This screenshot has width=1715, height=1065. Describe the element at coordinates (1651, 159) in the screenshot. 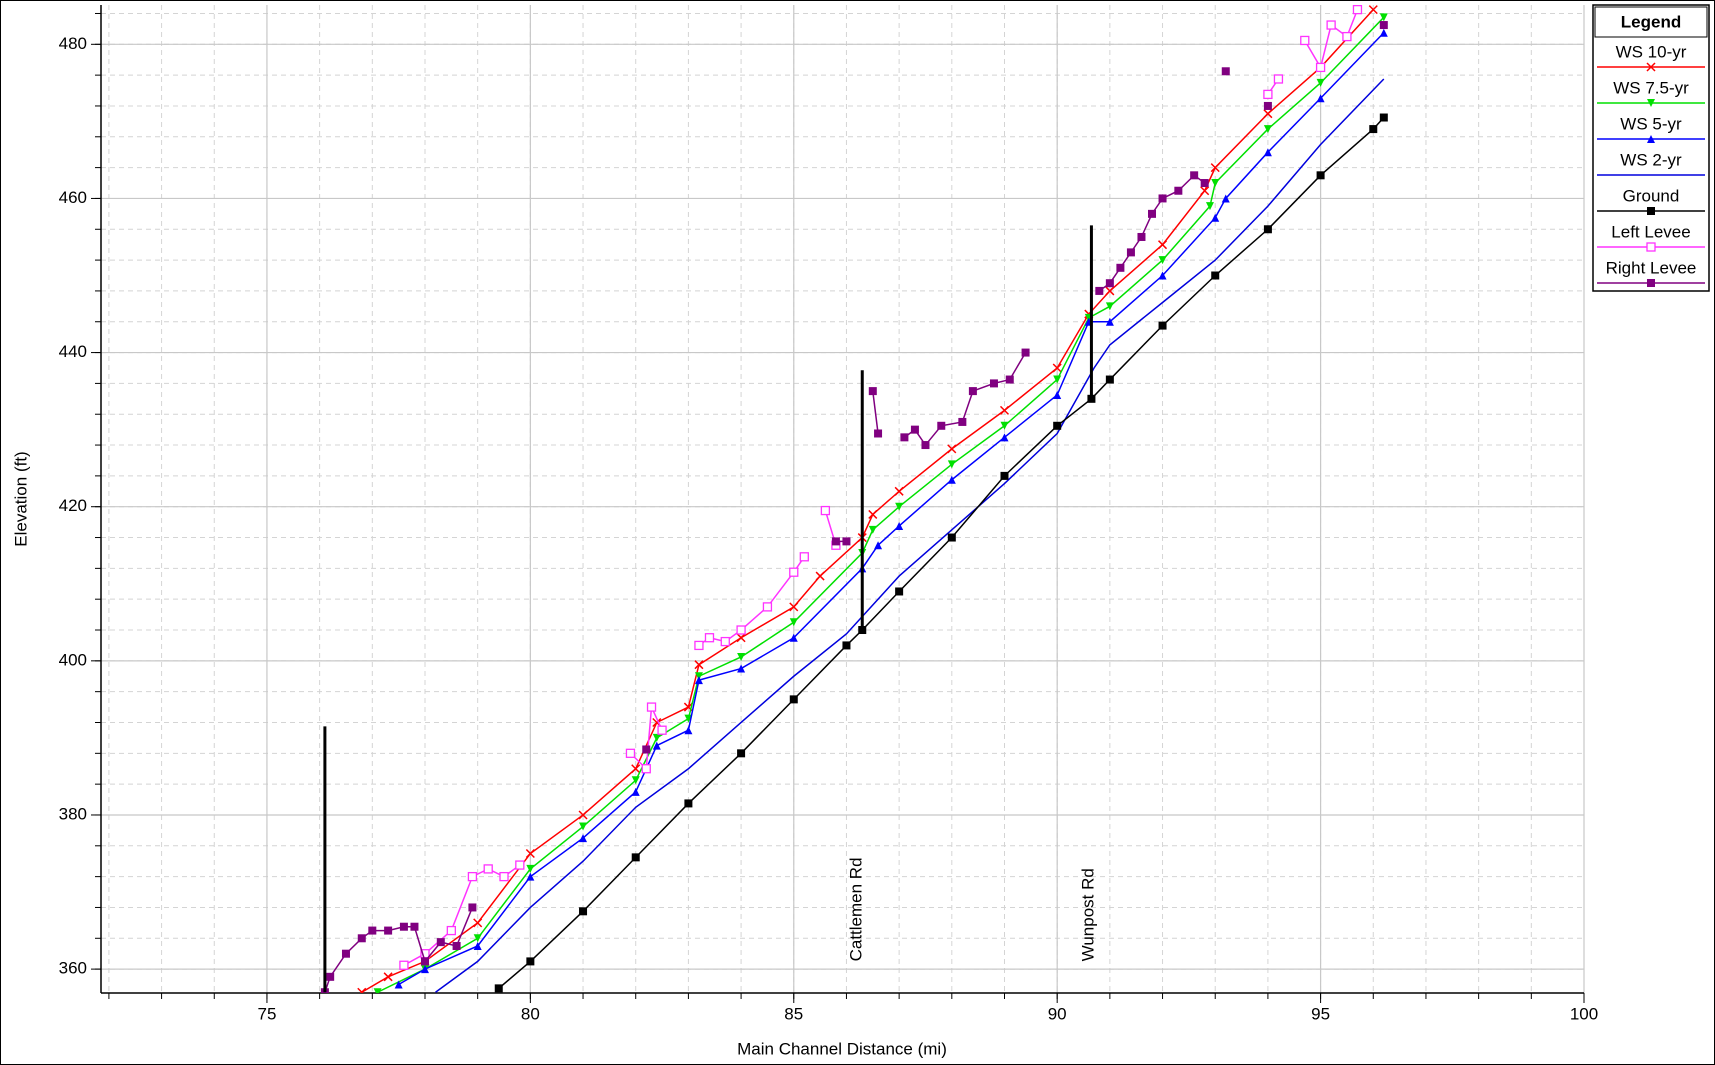

I see `legend-label: WS 2-yr` at that location.